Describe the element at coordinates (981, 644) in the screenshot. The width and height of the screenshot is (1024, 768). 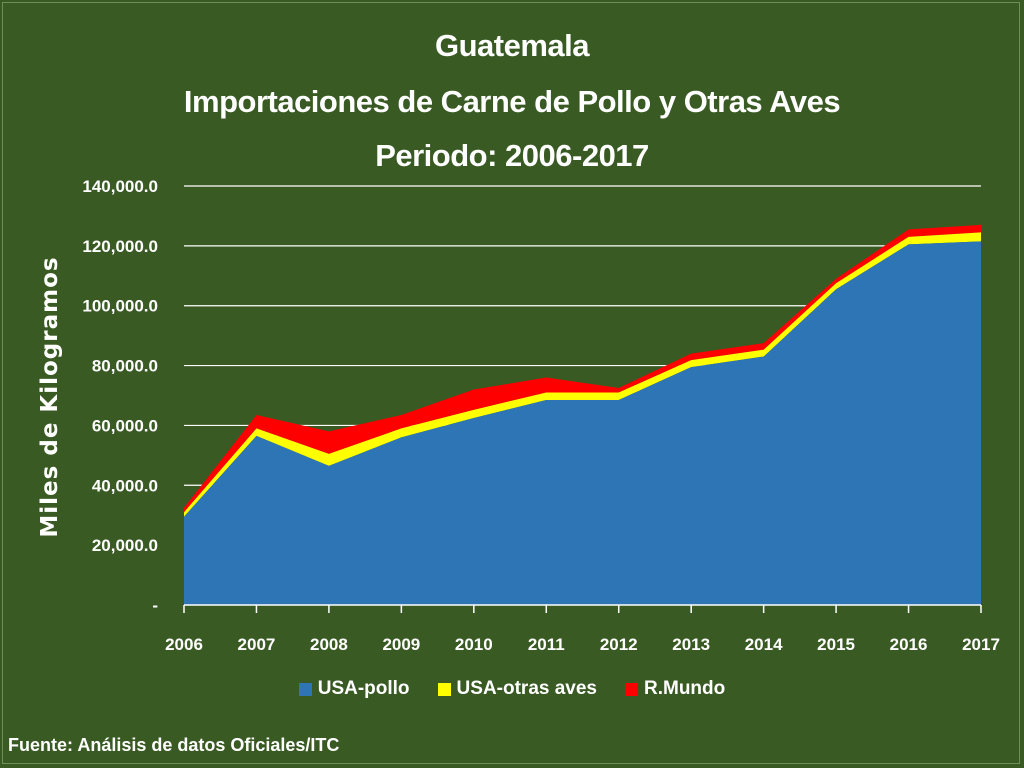
I see `x-tick-label: 2017` at that location.